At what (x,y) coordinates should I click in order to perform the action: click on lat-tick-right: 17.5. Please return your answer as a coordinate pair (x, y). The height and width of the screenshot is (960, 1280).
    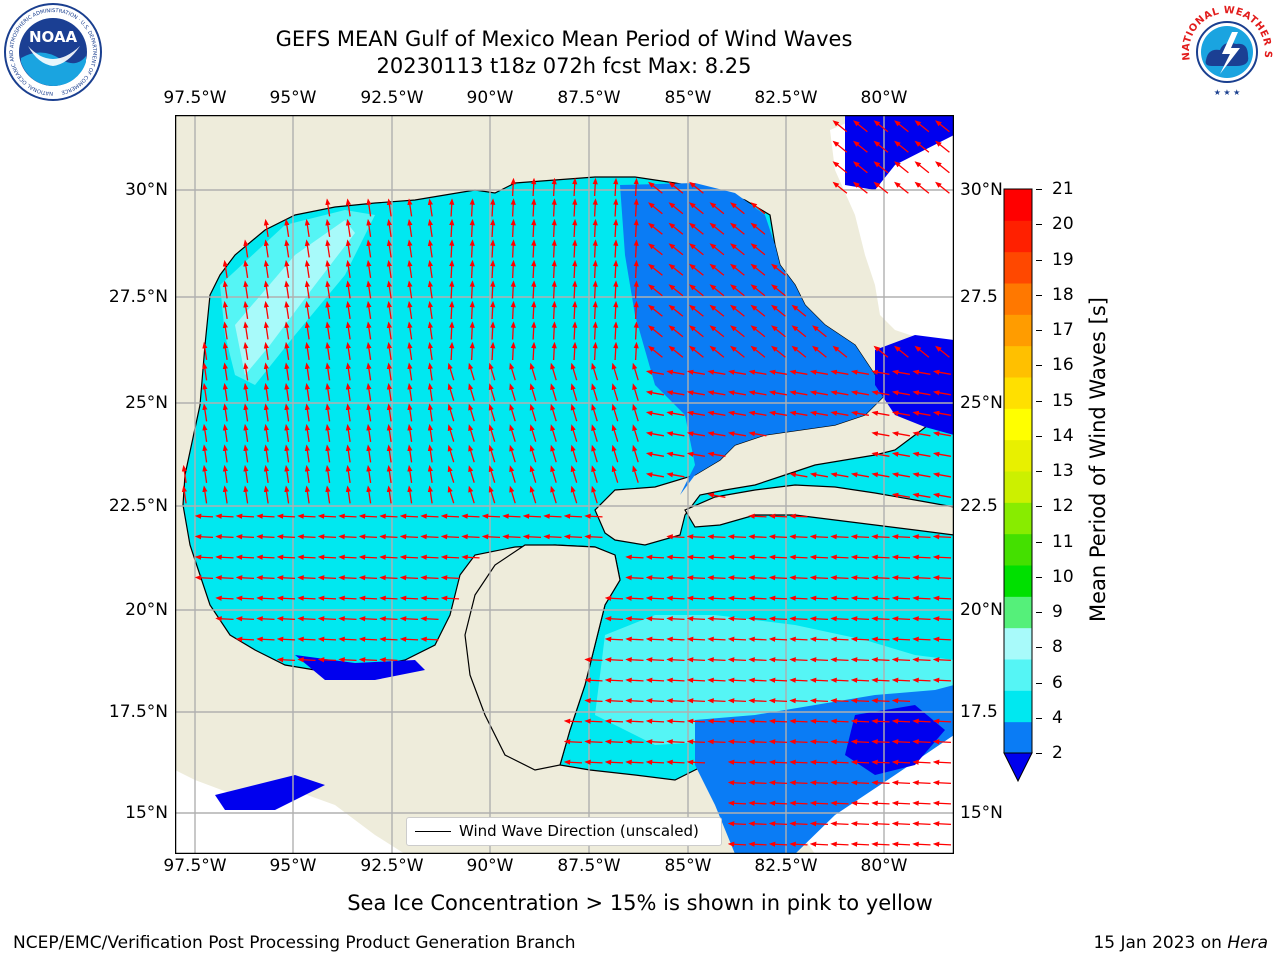
    Looking at the image, I should click on (979, 712).